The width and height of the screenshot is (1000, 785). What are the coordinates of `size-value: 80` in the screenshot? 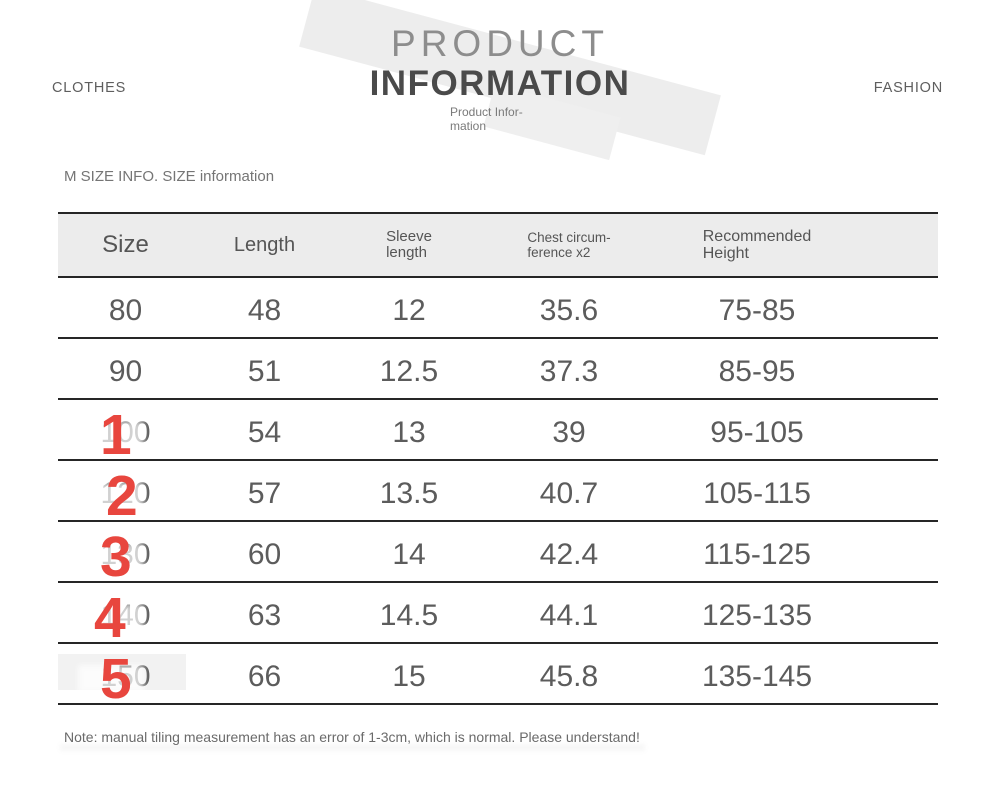 It's located at (125, 310).